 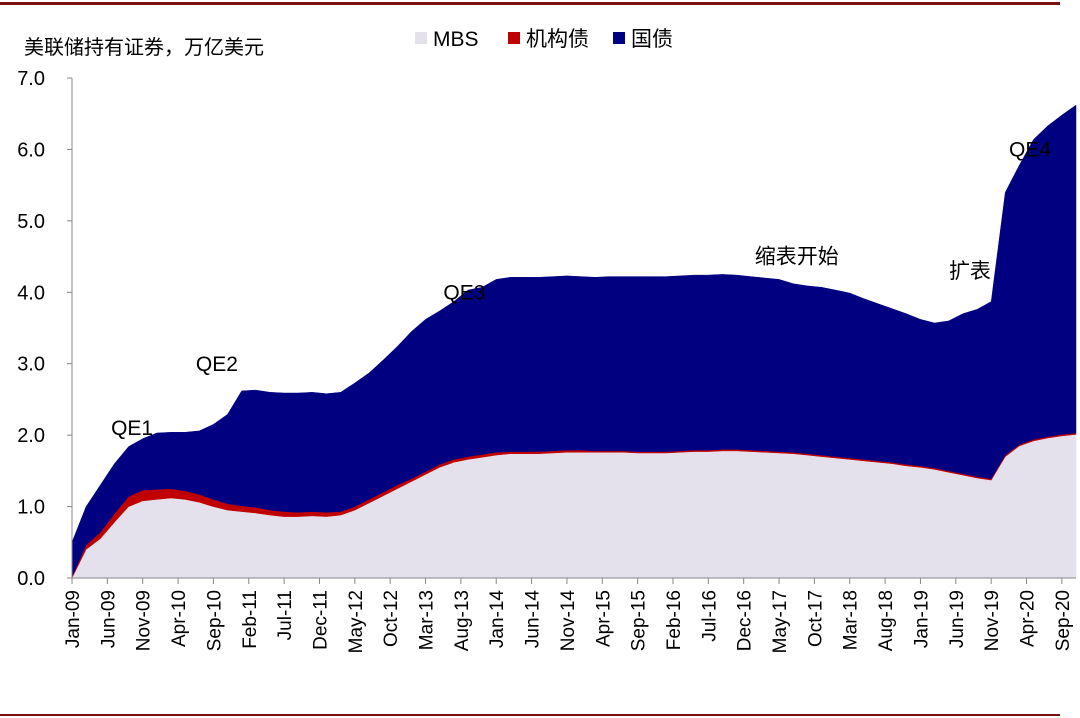 What do you see at coordinates (31, 436) in the screenshot?
I see `y-tick-label: 2.0` at bounding box center [31, 436].